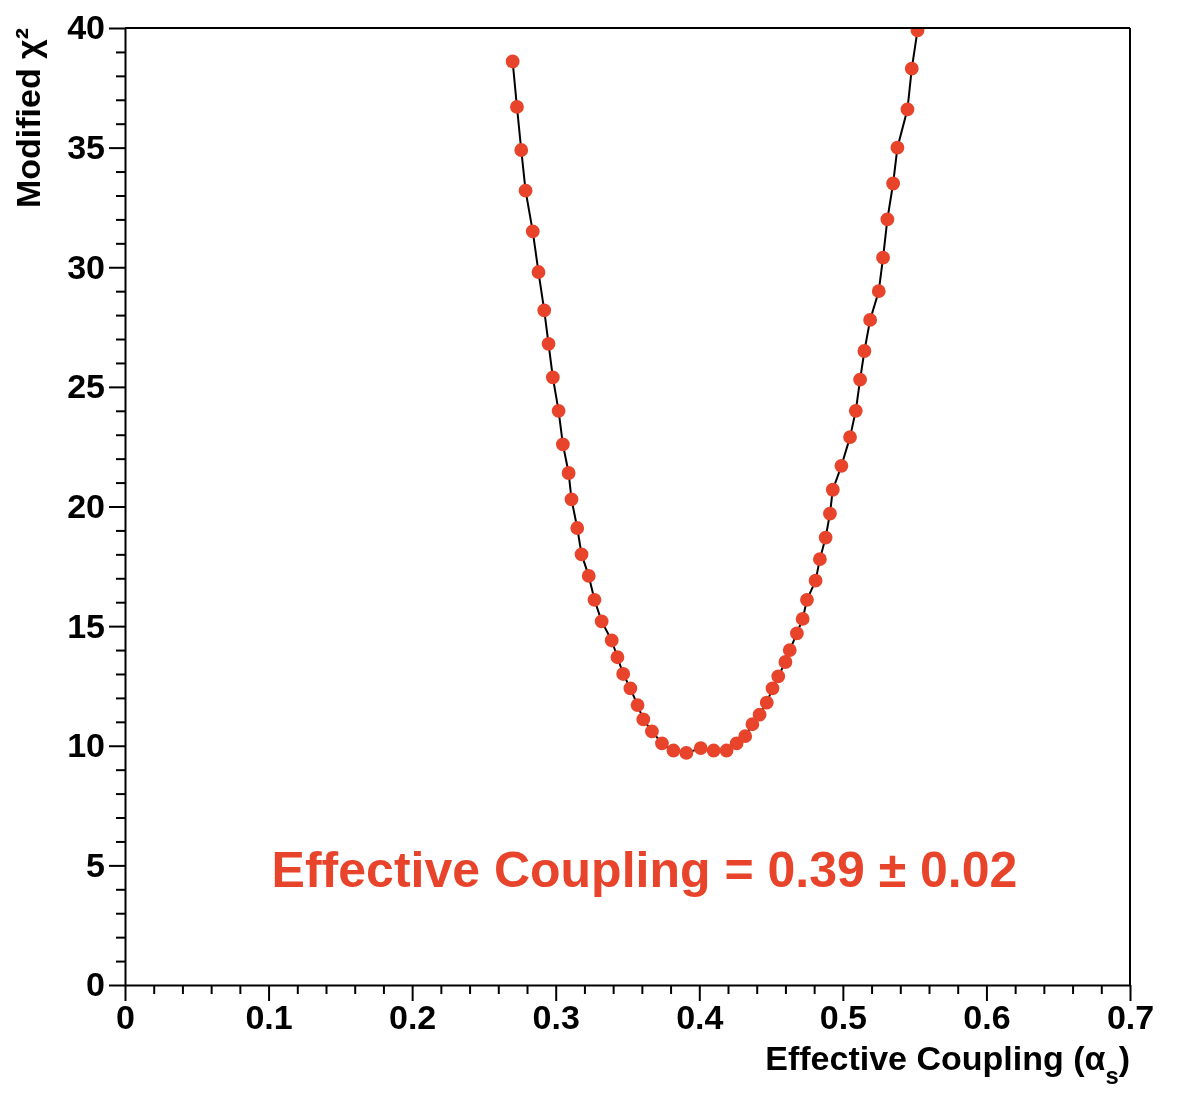 The image size is (1179, 1096). Describe the element at coordinates (95, 864) in the screenshot. I see `y-tick-label: 5` at that location.